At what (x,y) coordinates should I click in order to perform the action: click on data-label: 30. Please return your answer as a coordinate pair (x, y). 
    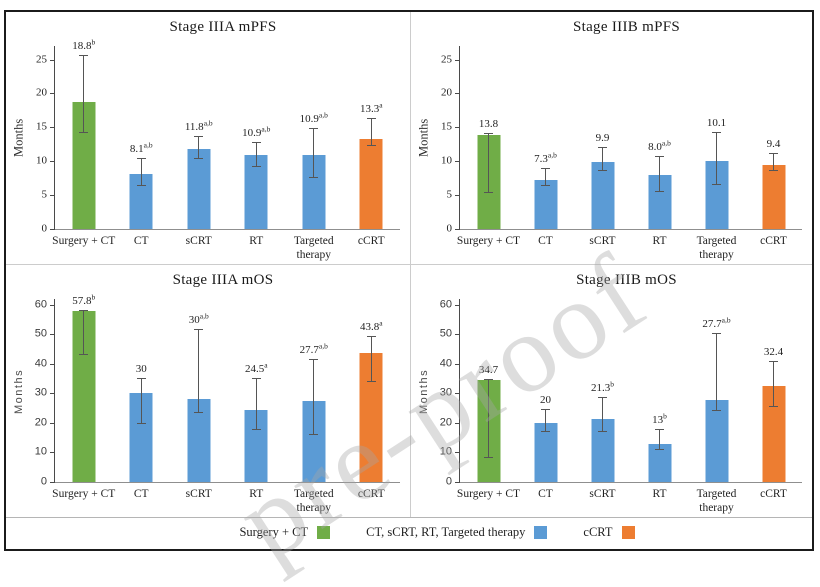
    Looking at the image, I should click on (141, 368).